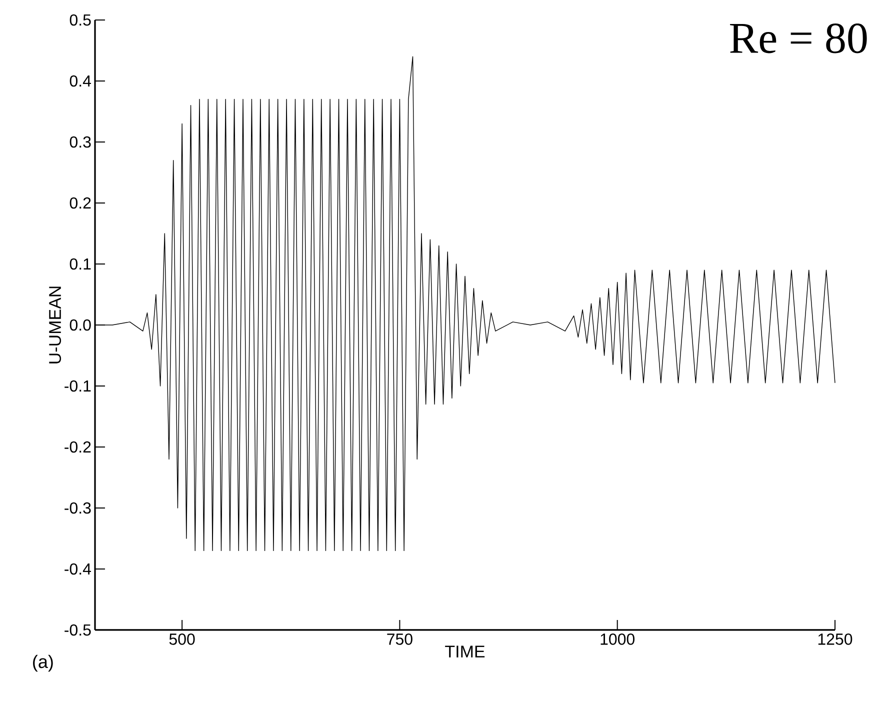 The width and height of the screenshot is (884, 719). What do you see at coordinates (77, 508) in the screenshot?
I see `y-tick-label: -0.3` at bounding box center [77, 508].